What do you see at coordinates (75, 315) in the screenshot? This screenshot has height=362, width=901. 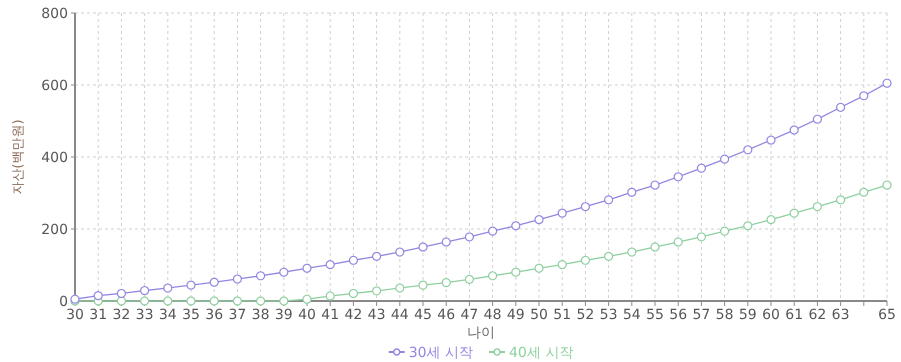 I see `x-tick-label: 30` at bounding box center [75, 315].